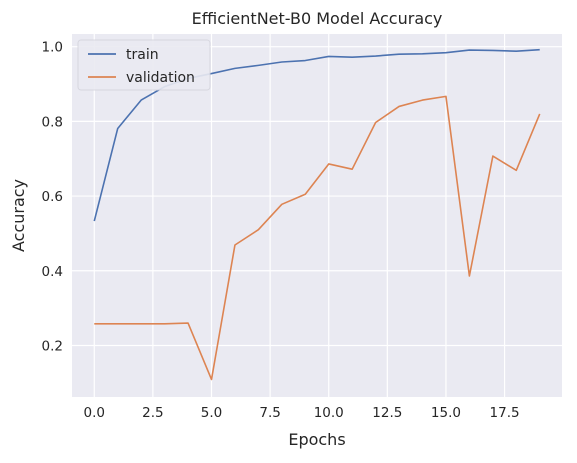 The height and width of the screenshot is (463, 577). I want to click on chart-title: EfficientNet-B0 Model Accuracy, so click(317, 18).